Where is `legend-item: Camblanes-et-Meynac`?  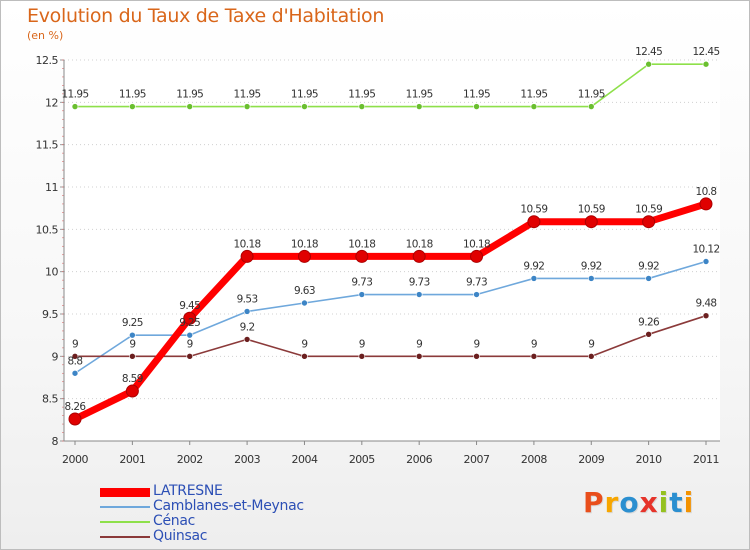
legend-item: Camblanes-et-Meynac is located at coordinates (250, 506).